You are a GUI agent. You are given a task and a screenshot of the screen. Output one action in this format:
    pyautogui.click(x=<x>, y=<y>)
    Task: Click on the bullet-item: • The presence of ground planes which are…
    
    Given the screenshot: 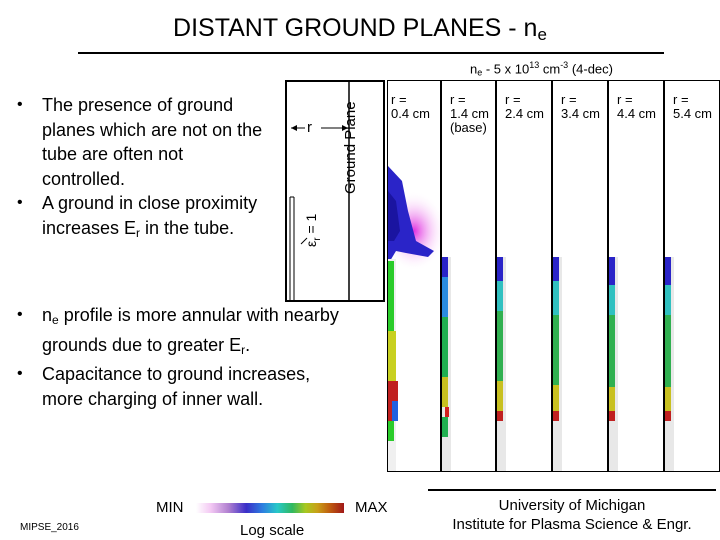 What is the action you would take?
    pyautogui.click(x=140, y=142)
    